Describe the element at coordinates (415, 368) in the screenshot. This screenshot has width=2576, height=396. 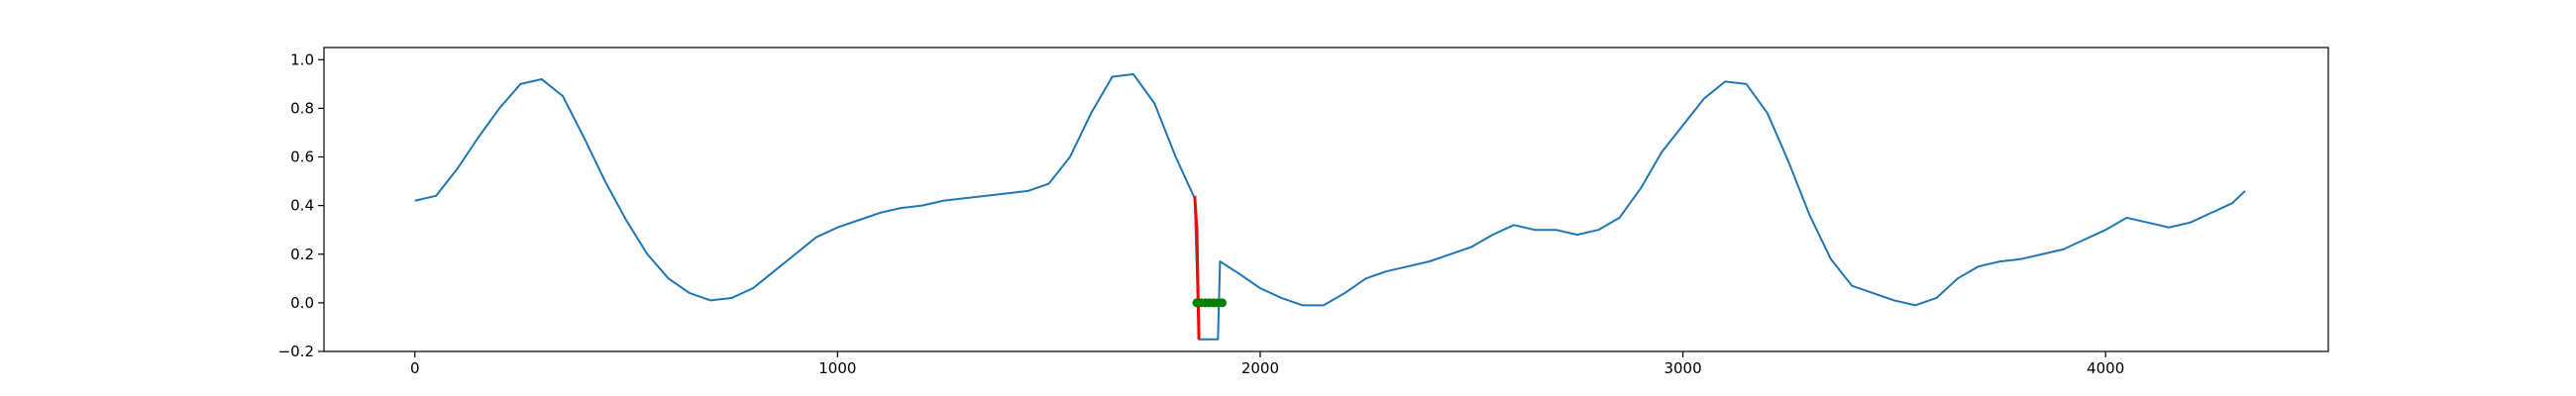
I see `x-tick-label: 0` at that location.